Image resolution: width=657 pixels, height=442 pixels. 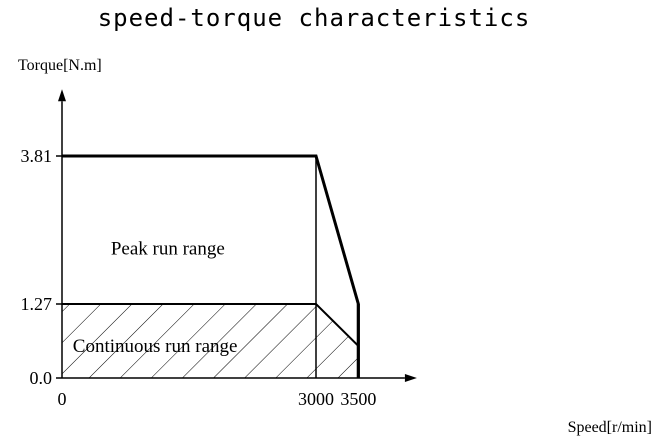 I want to click on x-tick-label: 3000, so click(x=316, y=399).